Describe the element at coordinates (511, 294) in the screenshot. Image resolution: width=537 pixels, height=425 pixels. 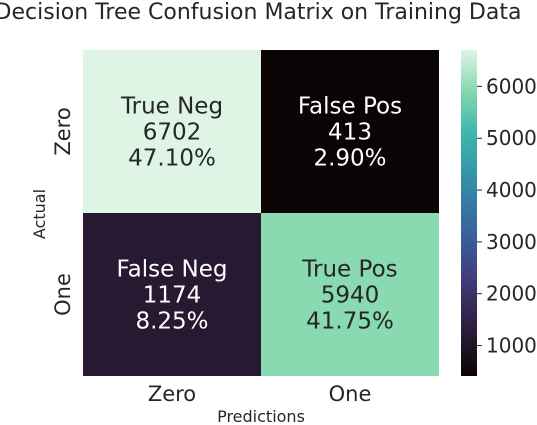
I see `colorbar-tick-label: 2000` at that location.